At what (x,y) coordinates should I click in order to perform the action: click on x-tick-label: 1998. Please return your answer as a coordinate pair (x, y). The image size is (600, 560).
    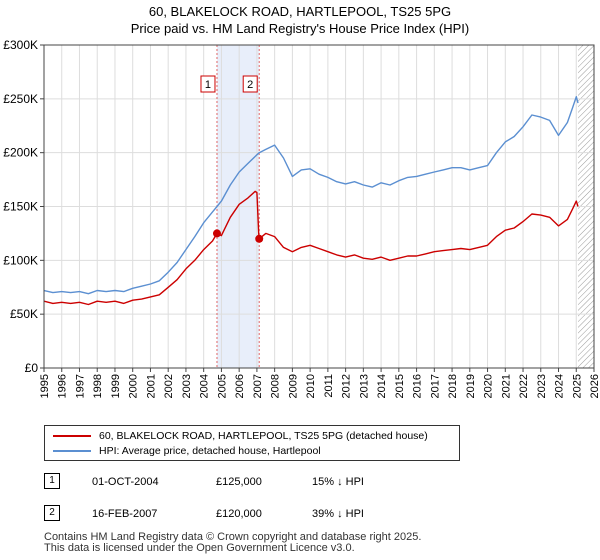
    Looking at the image, I should click on (98, 386).